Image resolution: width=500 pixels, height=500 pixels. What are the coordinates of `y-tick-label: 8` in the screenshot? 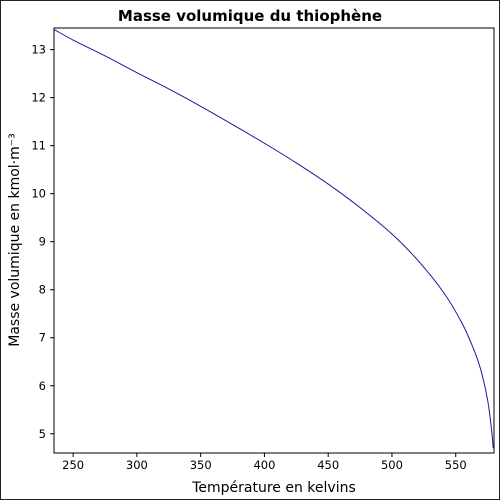 It's located at (42, 290).